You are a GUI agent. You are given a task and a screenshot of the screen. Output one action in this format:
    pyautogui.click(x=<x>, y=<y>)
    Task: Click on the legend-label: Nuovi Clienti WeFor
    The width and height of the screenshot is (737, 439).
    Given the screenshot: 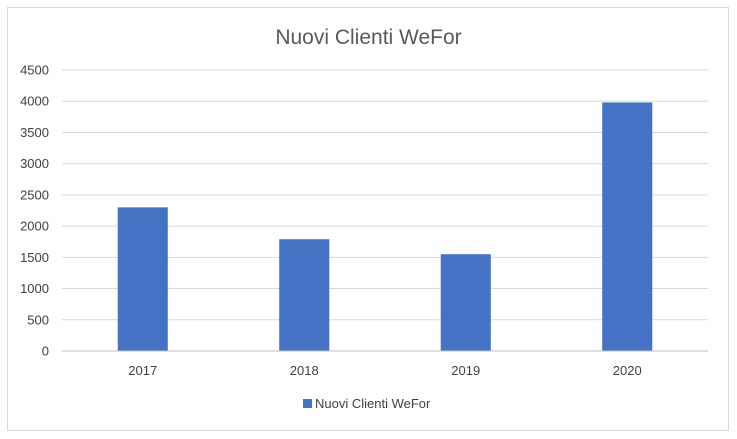 What is the action you would take?
    pyautogui.click(x=373, y=403)
    